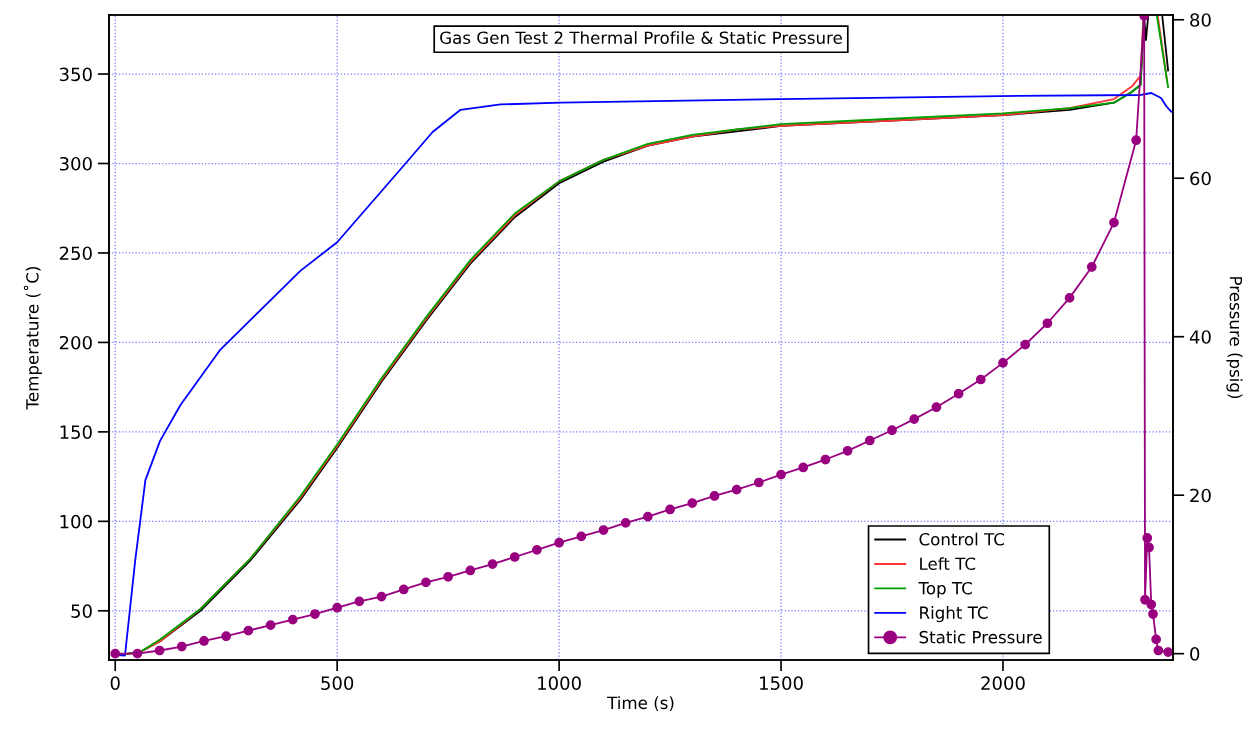 The height and width of the screenshot is (730, 1257). I want to click on x-tick-label: 1500, so click(781, 683).